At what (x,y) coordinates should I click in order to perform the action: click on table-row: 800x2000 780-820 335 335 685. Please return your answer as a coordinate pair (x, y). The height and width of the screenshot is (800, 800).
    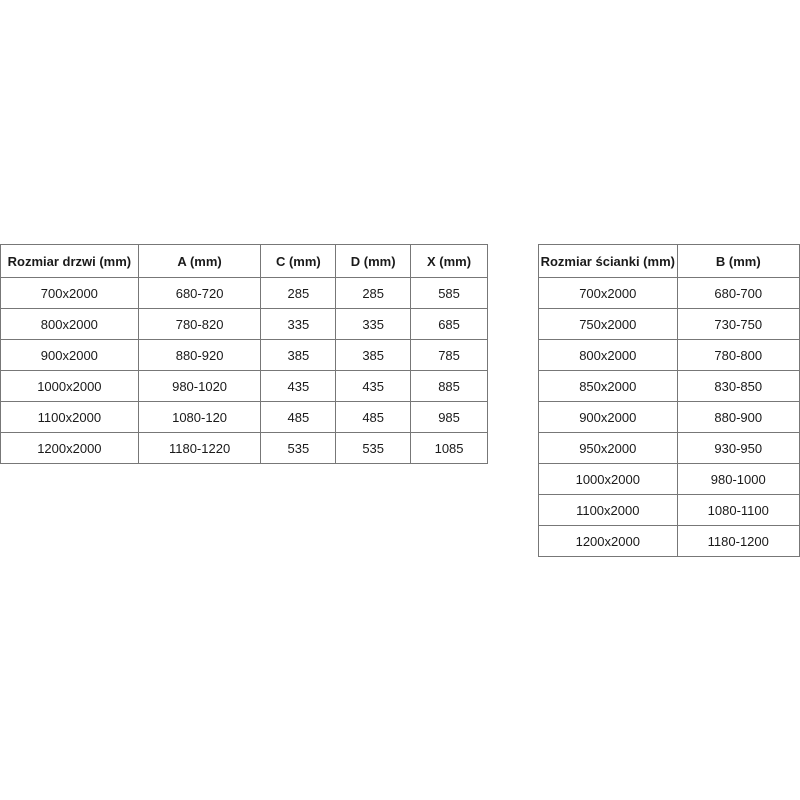
    Looking at the image, I should click on (244, 324).